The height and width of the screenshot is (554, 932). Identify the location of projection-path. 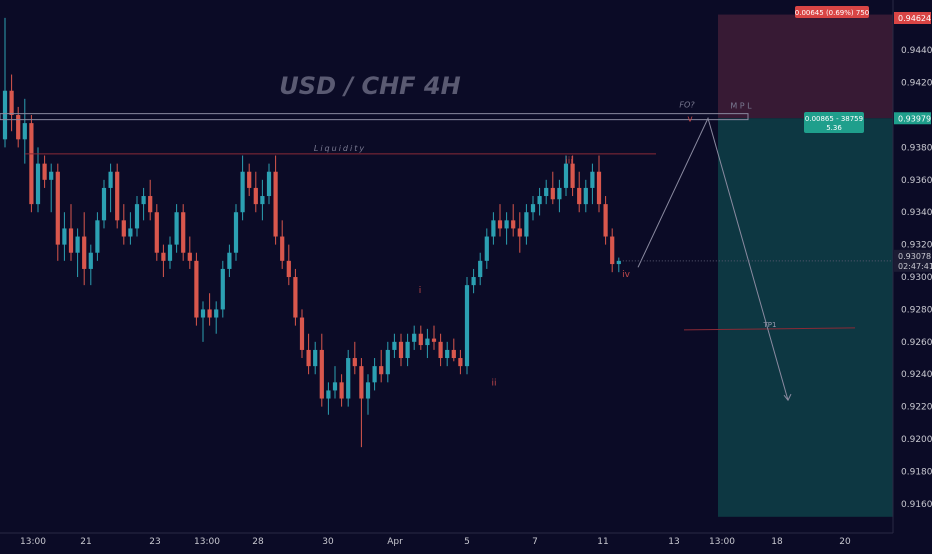
(713, 258).